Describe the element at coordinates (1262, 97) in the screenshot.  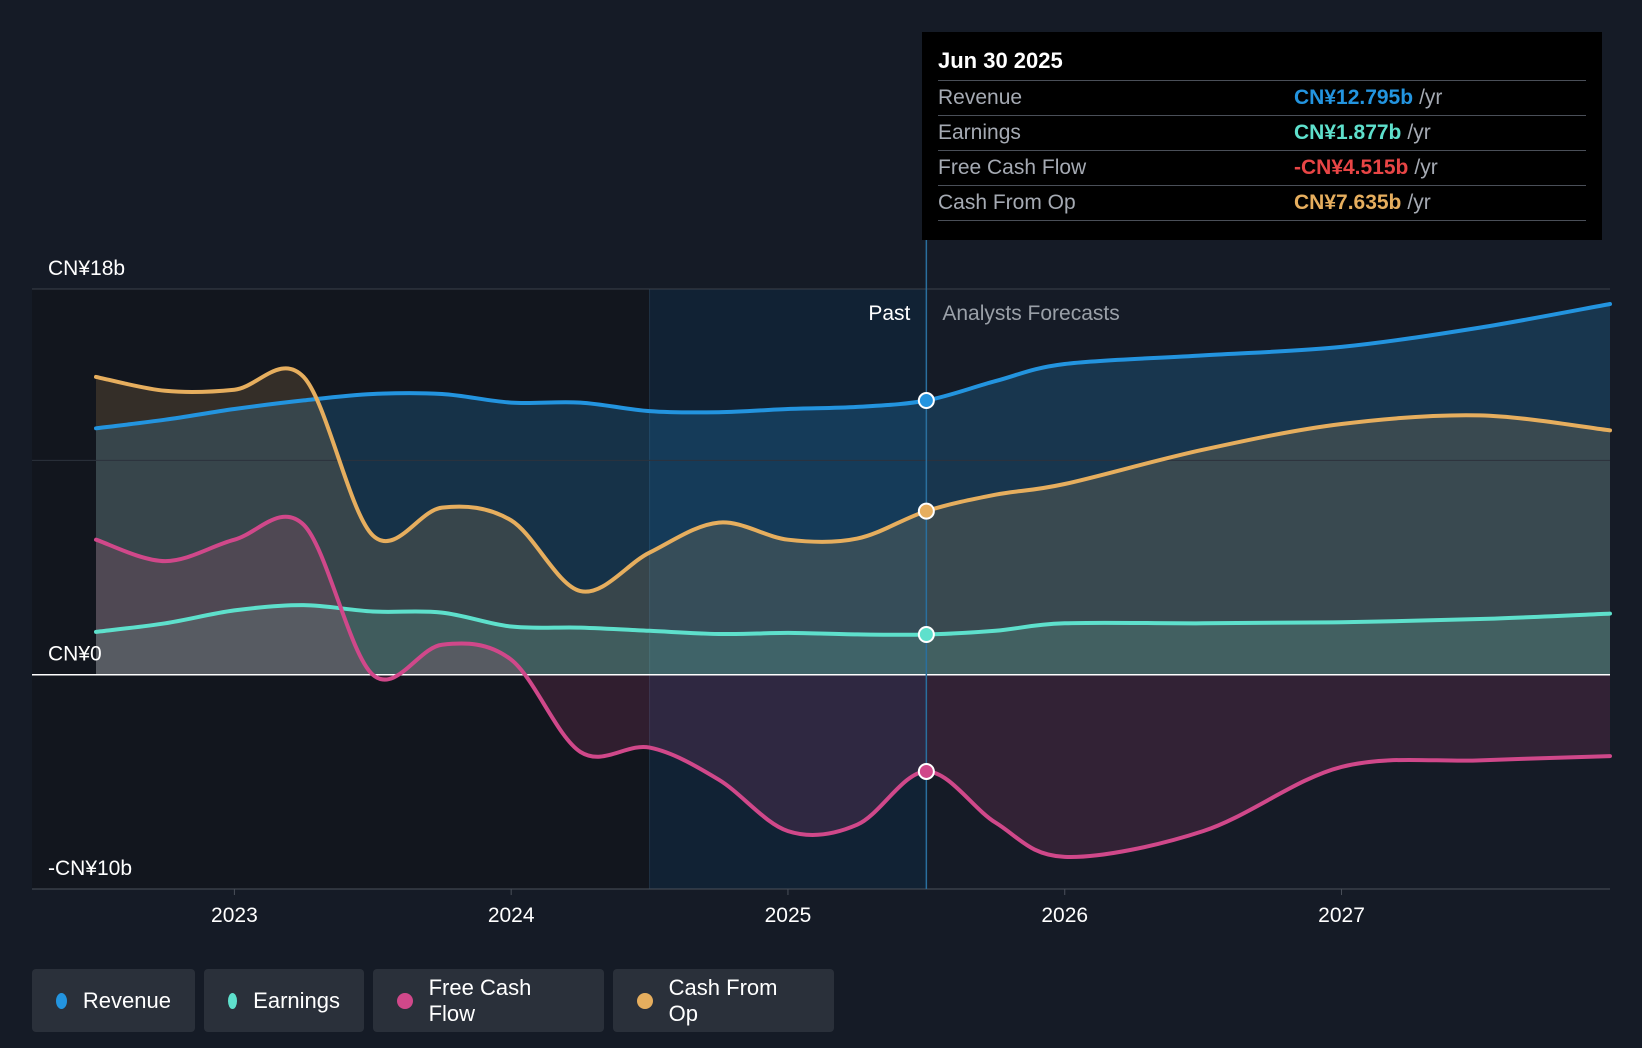
I see `tooltip-row-revenue: Revenue CN¥12.795b /yr` at that location.